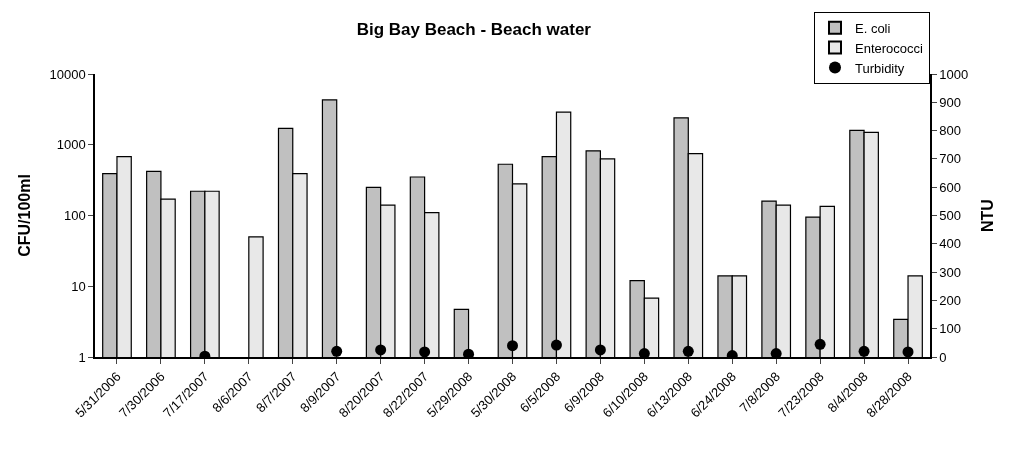 The width and height of the screenshot is (1030, 452). Describe the element at coordinates (950, 159) in the screenshot. I see `y2-tick-label: 700` at that location.